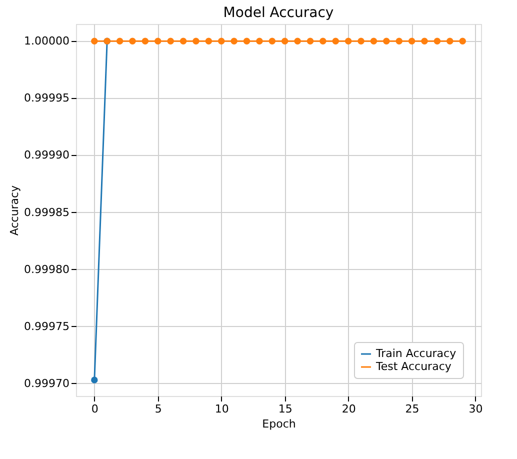  I want to click on y-tick-label: 0.99990, so click(47, 155).